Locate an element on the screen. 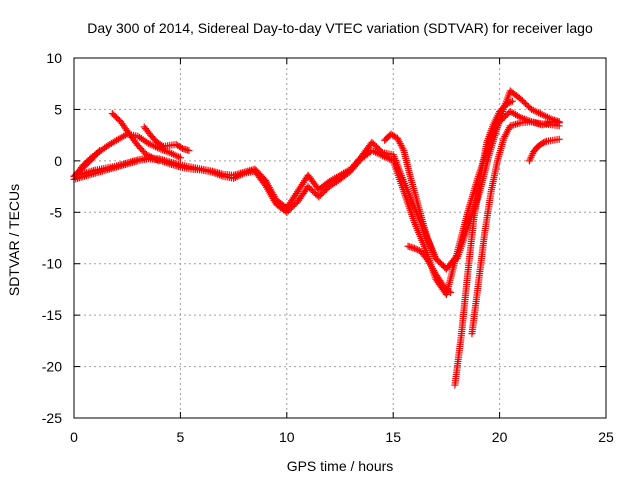 The width and height of the screenshot is (640, 480). y-tick-label: -25 is located at coordinates (52, 418).